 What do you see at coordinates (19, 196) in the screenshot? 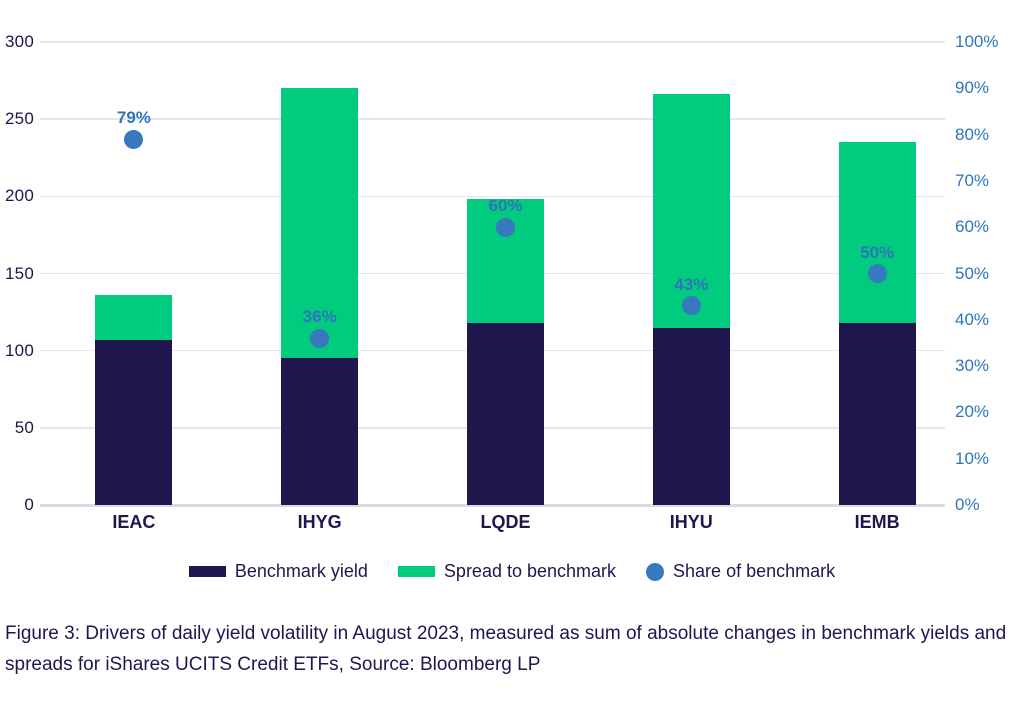
I see `y-axis-left-tick-label: 200` at bounding box center [19, 196].